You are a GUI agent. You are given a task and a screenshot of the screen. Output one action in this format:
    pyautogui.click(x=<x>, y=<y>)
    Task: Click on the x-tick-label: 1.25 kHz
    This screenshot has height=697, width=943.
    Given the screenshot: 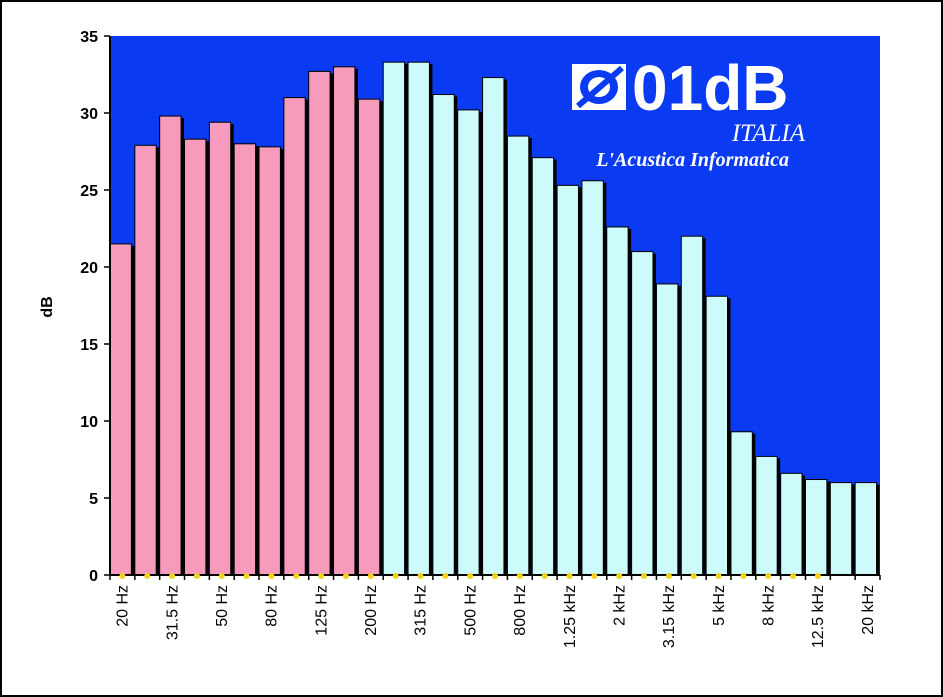 What is the action you would take?
    pyautogui.click(x=570, y=616)
    